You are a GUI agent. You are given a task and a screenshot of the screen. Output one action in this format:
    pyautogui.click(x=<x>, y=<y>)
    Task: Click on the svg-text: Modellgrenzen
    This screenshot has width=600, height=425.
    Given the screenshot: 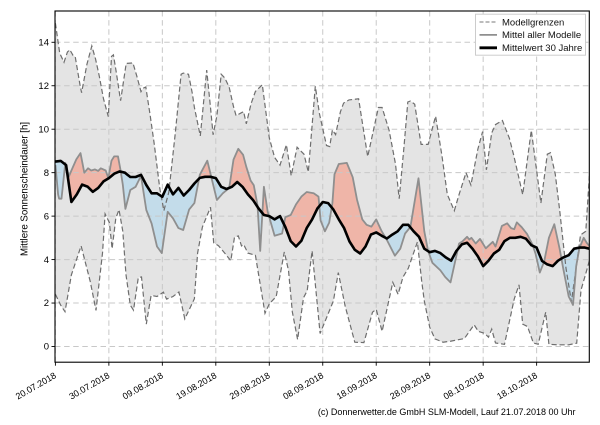 What is the action you would take?
    pyautogui.click(x=533, y=22)
    